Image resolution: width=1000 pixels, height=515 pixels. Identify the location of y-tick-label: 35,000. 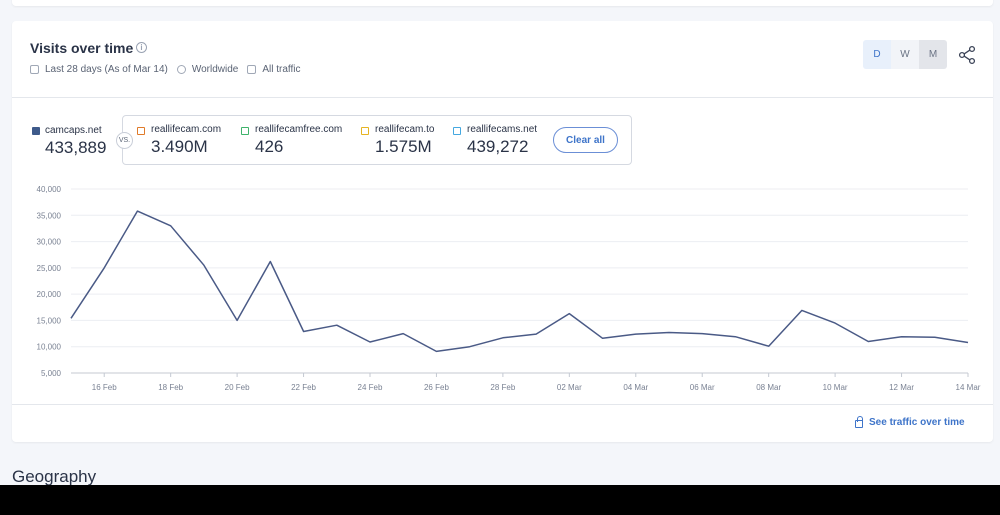
(49, 215).